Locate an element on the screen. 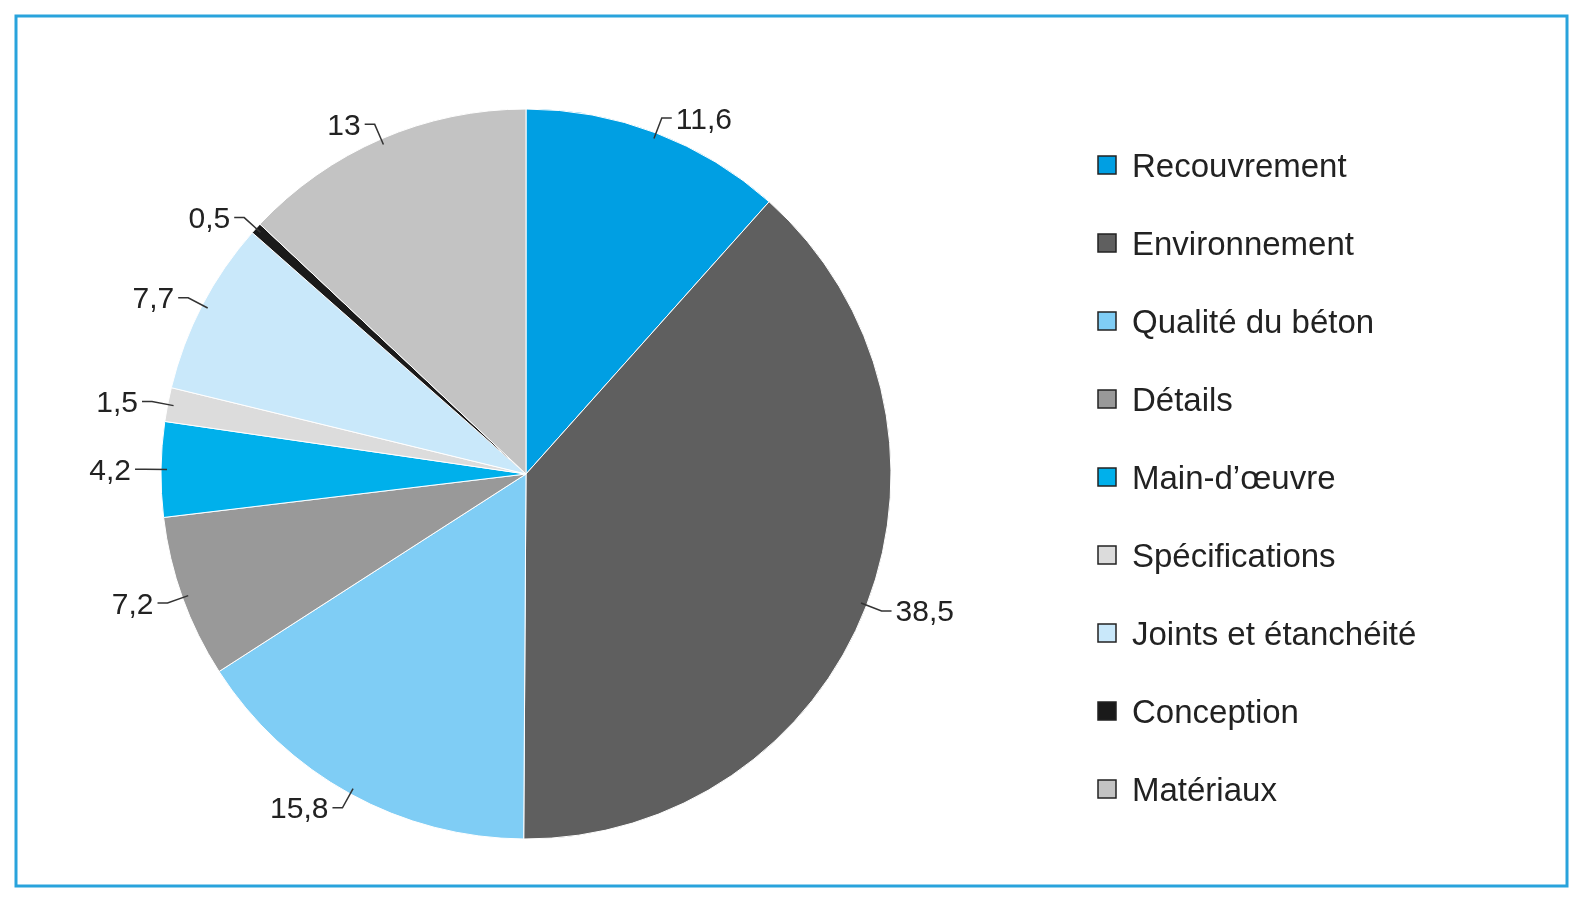 The width and height of the screenshot is (1583, 902). data-label: 11,6 is located at coordinates (703, 118).